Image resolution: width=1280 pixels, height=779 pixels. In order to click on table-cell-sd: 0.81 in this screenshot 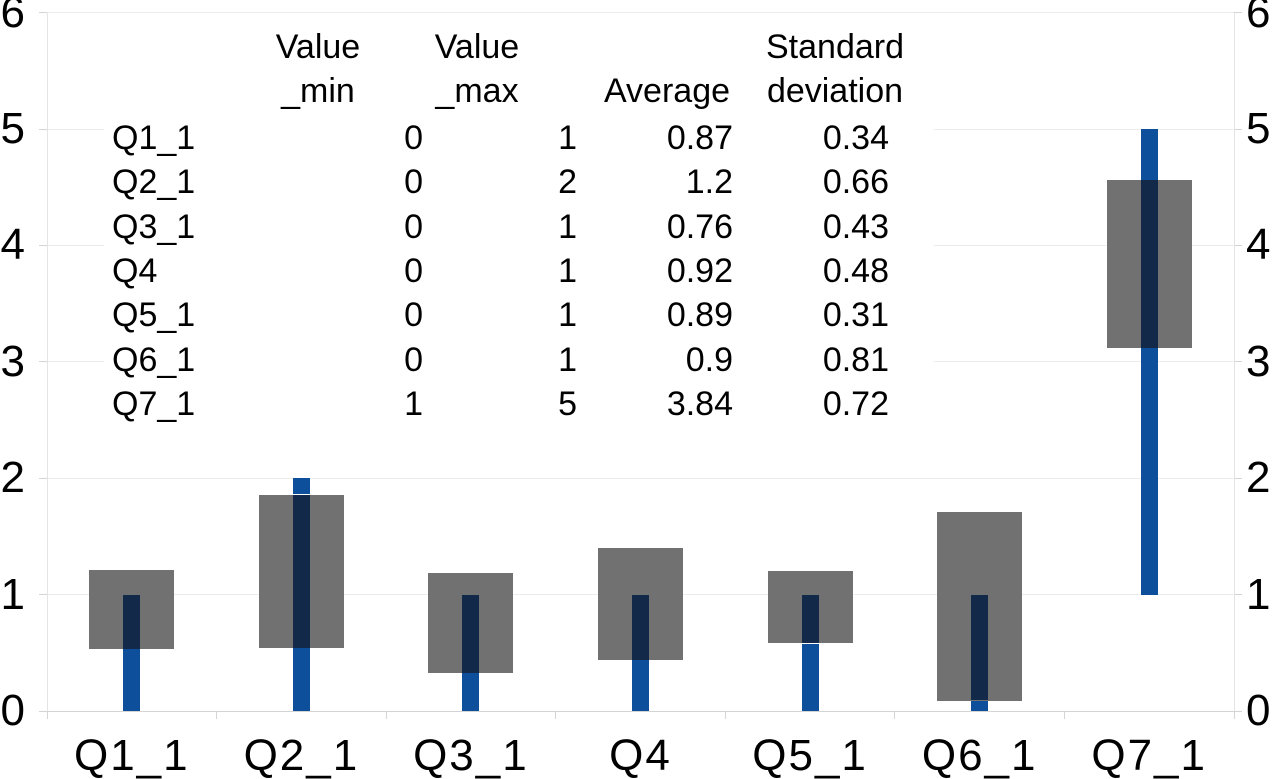, I will do `click(855, 359)`.